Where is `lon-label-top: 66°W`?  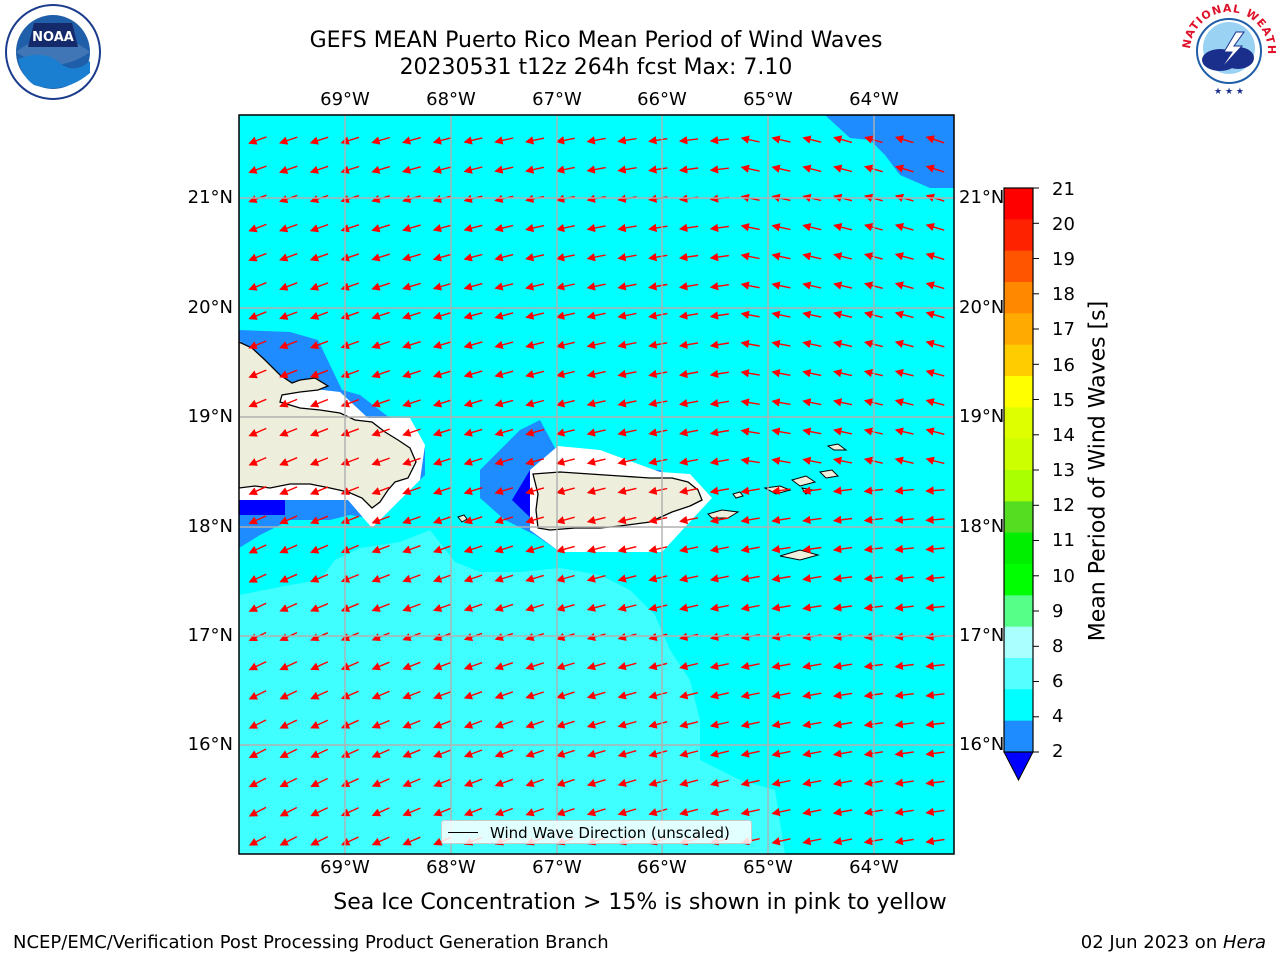 lon-label-top: 66°W is located at coordinates (662, 99).